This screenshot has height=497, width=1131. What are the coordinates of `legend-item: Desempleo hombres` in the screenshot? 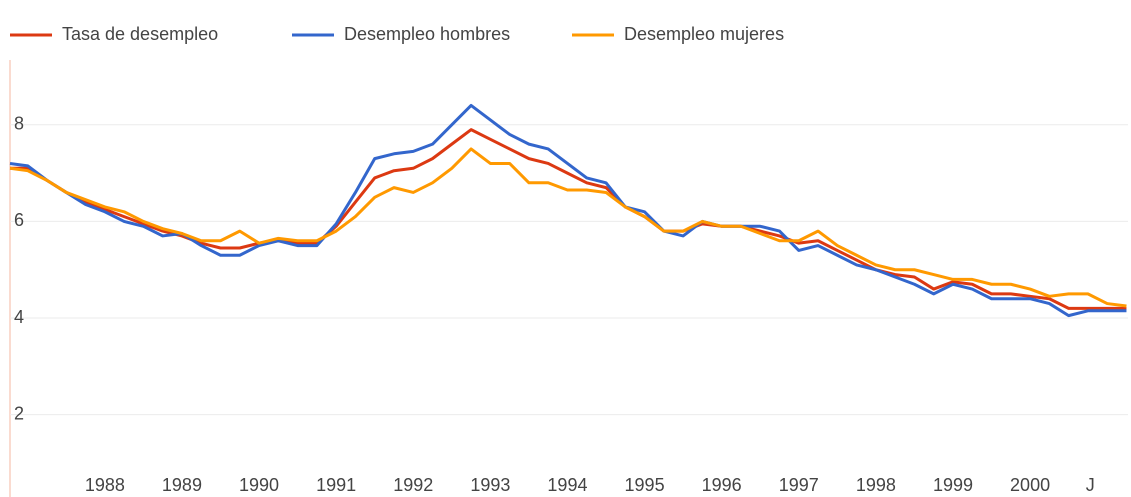 It's located at (401, 34).